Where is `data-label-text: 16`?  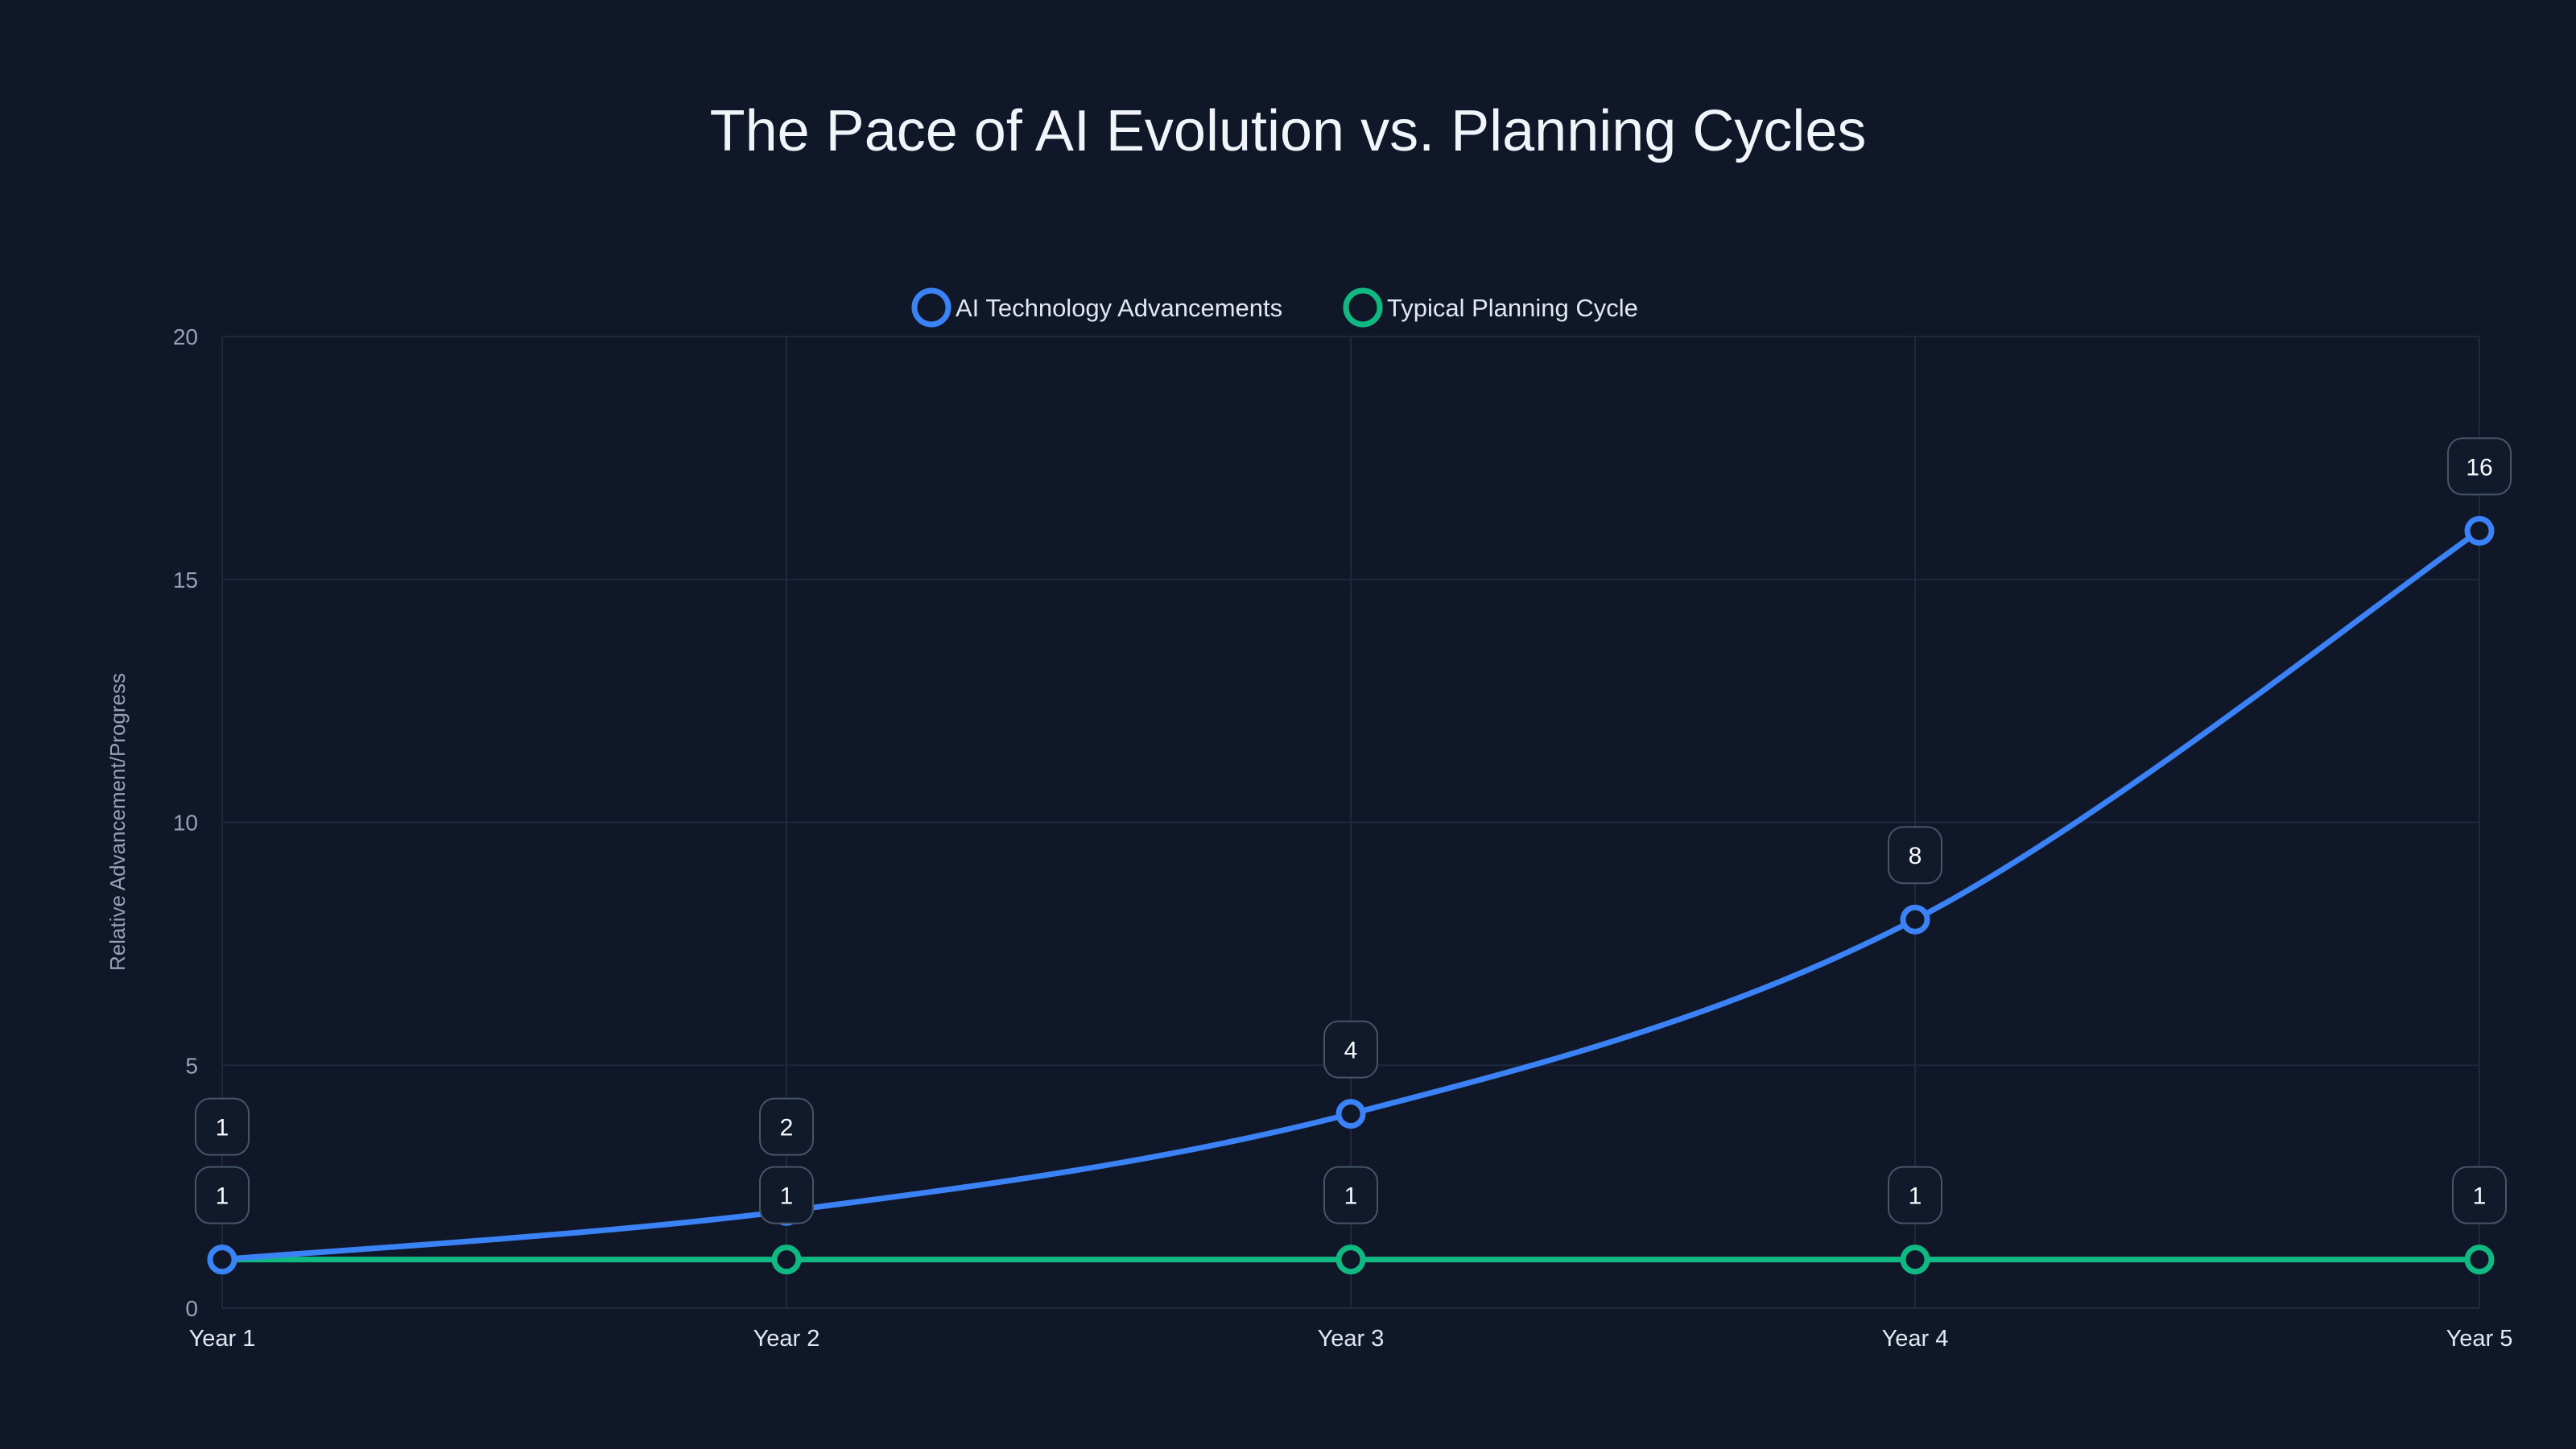
data-label-text: 16 is located at coordinates (2479, 467).